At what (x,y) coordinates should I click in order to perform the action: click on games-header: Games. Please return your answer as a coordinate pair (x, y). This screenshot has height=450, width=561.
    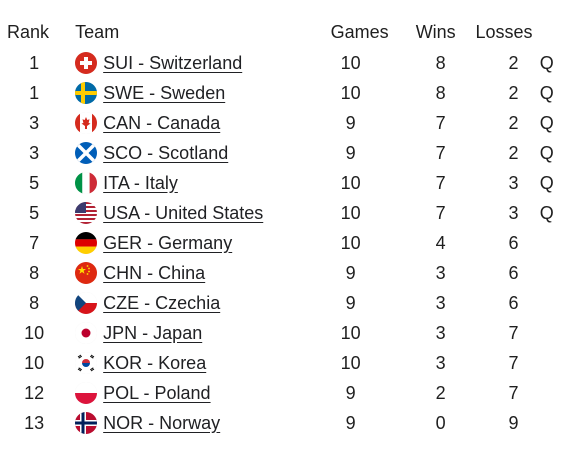
    Looking at the image, I should click on (359, 31).